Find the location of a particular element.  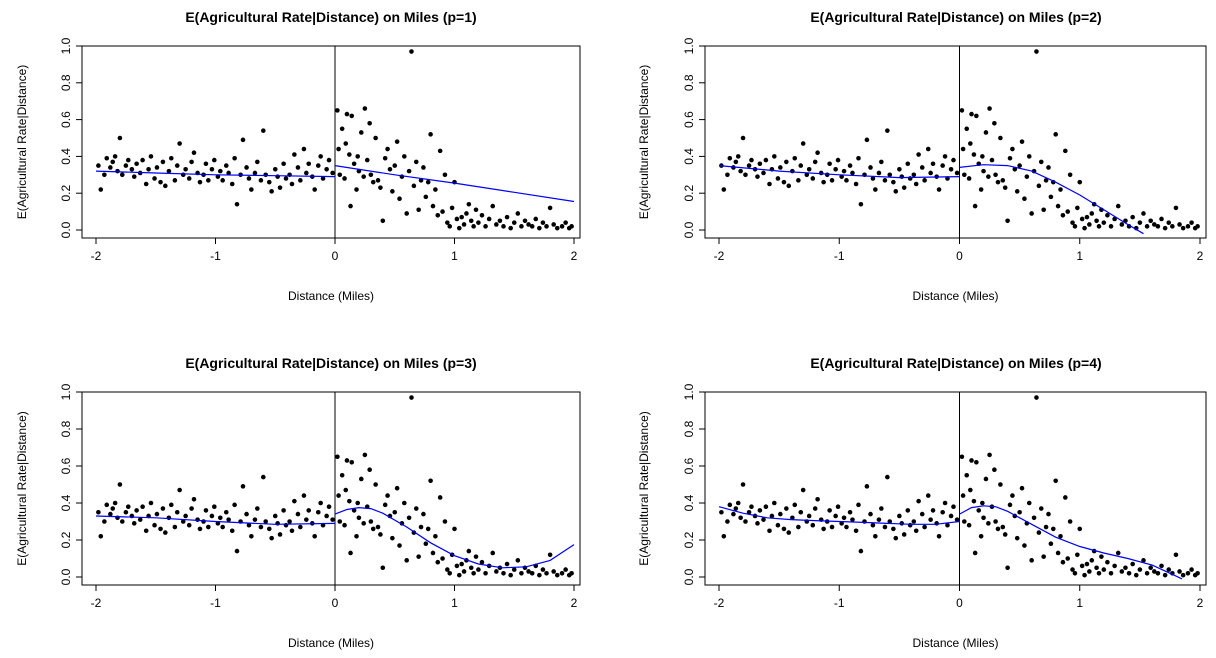

x-tick-label: 0 is located at coordinates (959, 603).